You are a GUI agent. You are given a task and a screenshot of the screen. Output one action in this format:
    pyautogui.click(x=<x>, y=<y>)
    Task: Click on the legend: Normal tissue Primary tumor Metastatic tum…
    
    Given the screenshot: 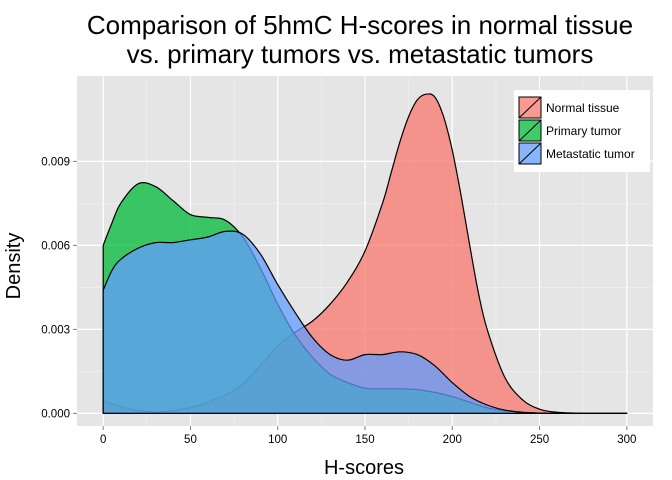 What is the action you would take?
    pyautogui.click(x=582, y=131)
    